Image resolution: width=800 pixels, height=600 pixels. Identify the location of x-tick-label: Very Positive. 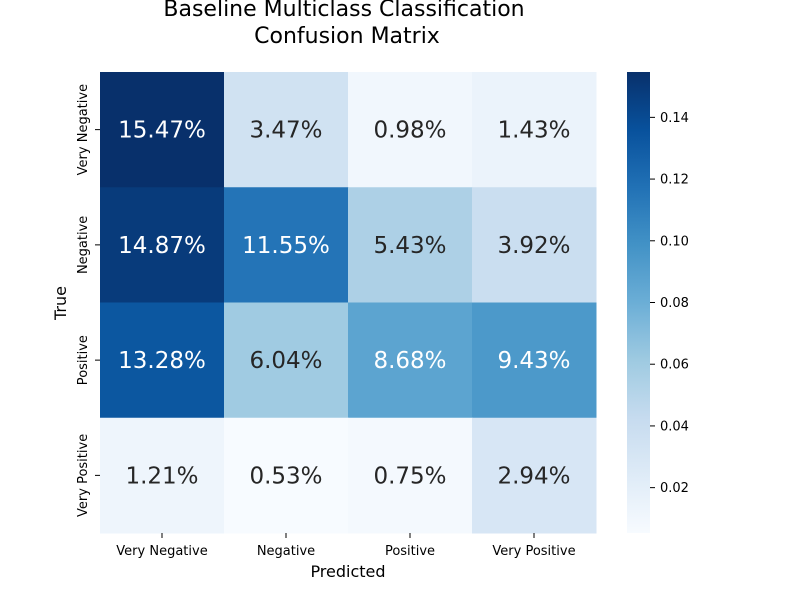
(533, 551).